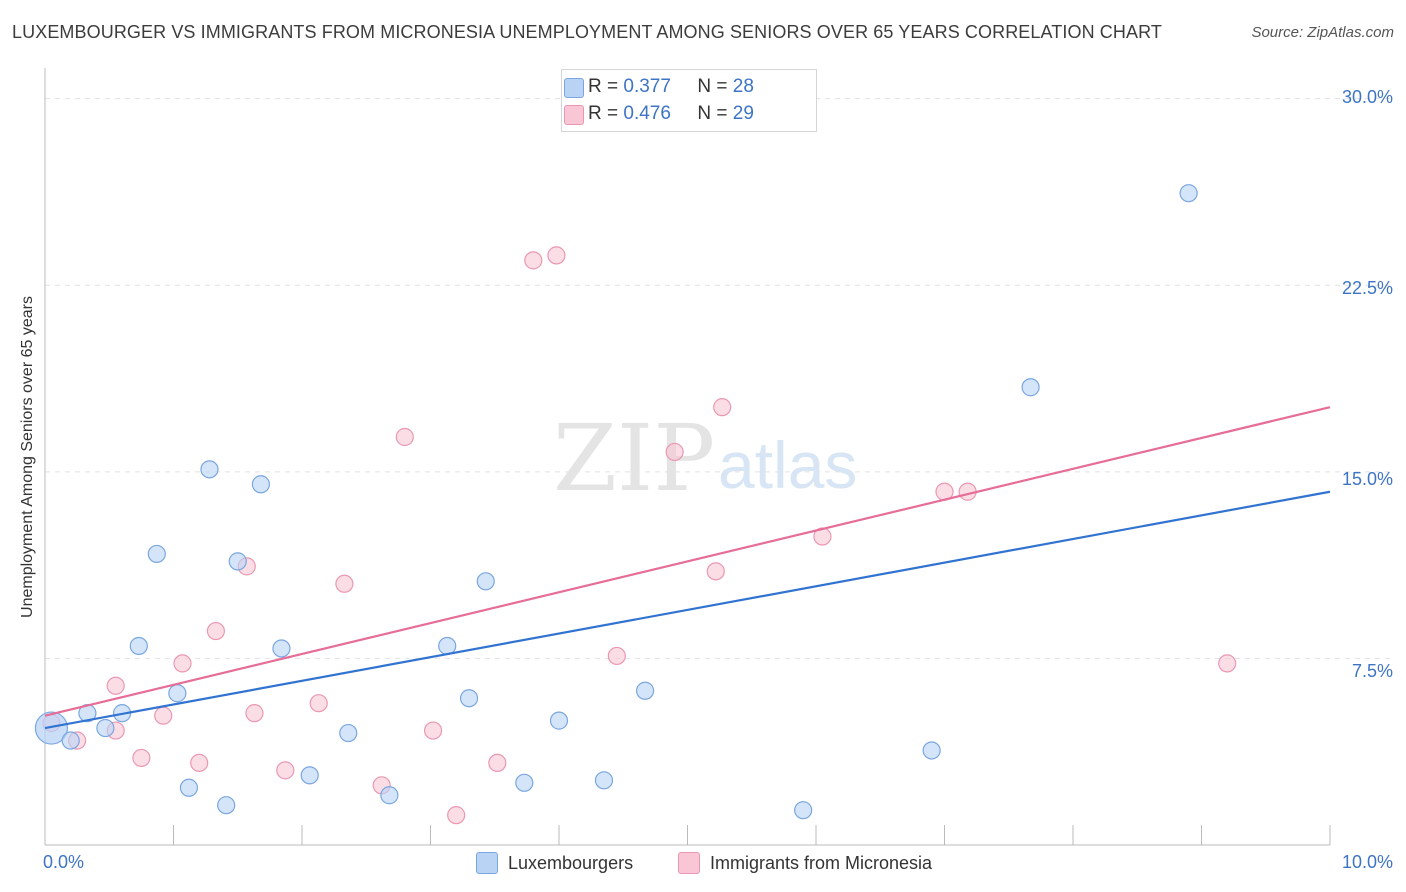 The image size is (1406, 892). Describe the element at coordinates (1367, 862) in the screenshot. I see `x-tick-label-max: 10.0%` at that location.